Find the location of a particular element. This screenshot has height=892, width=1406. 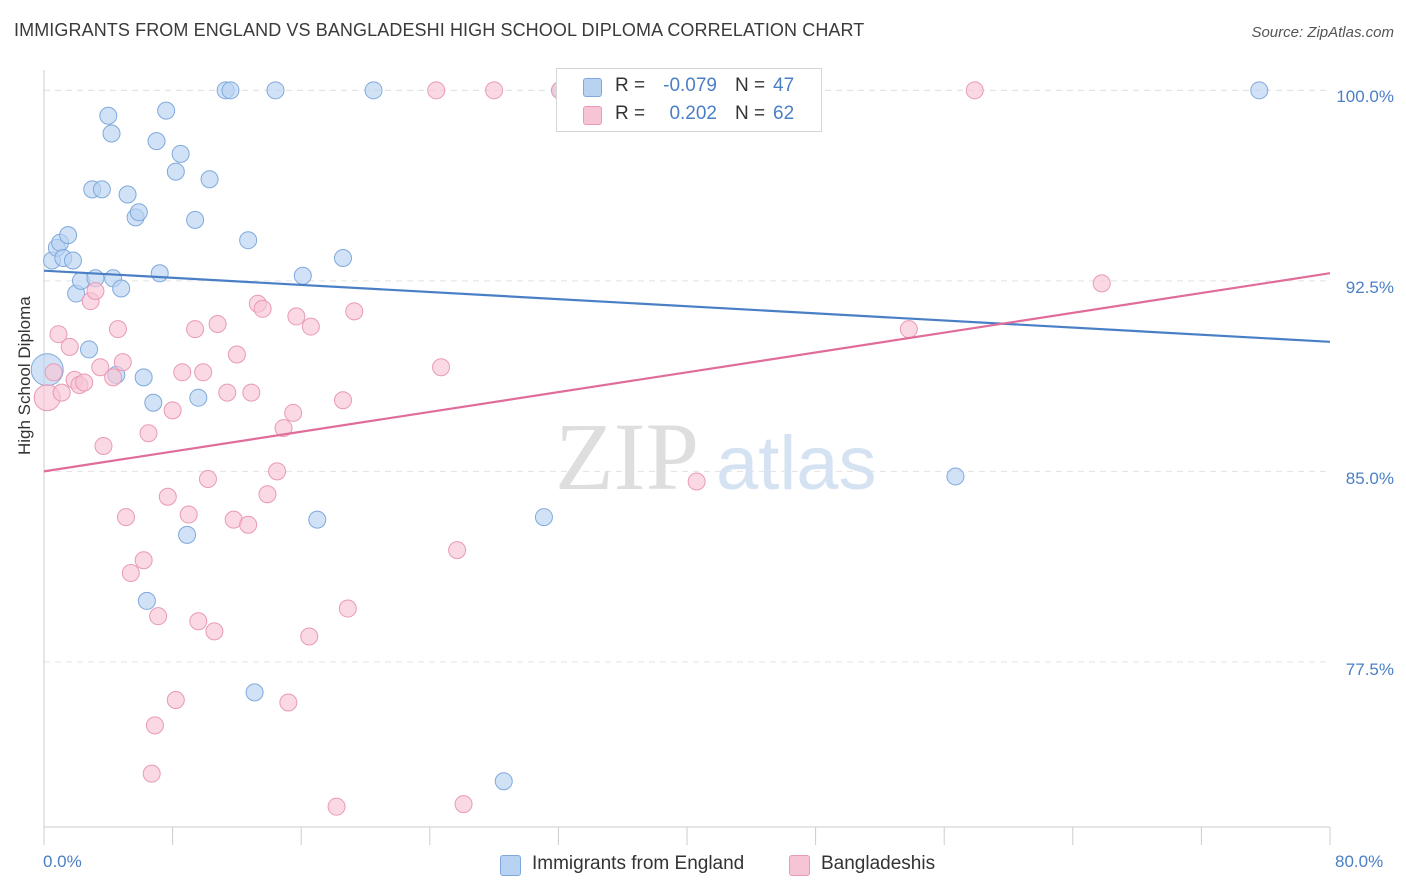

legend-row-england: R = -0.079 N = 47 is located at coordinates (689, 86).